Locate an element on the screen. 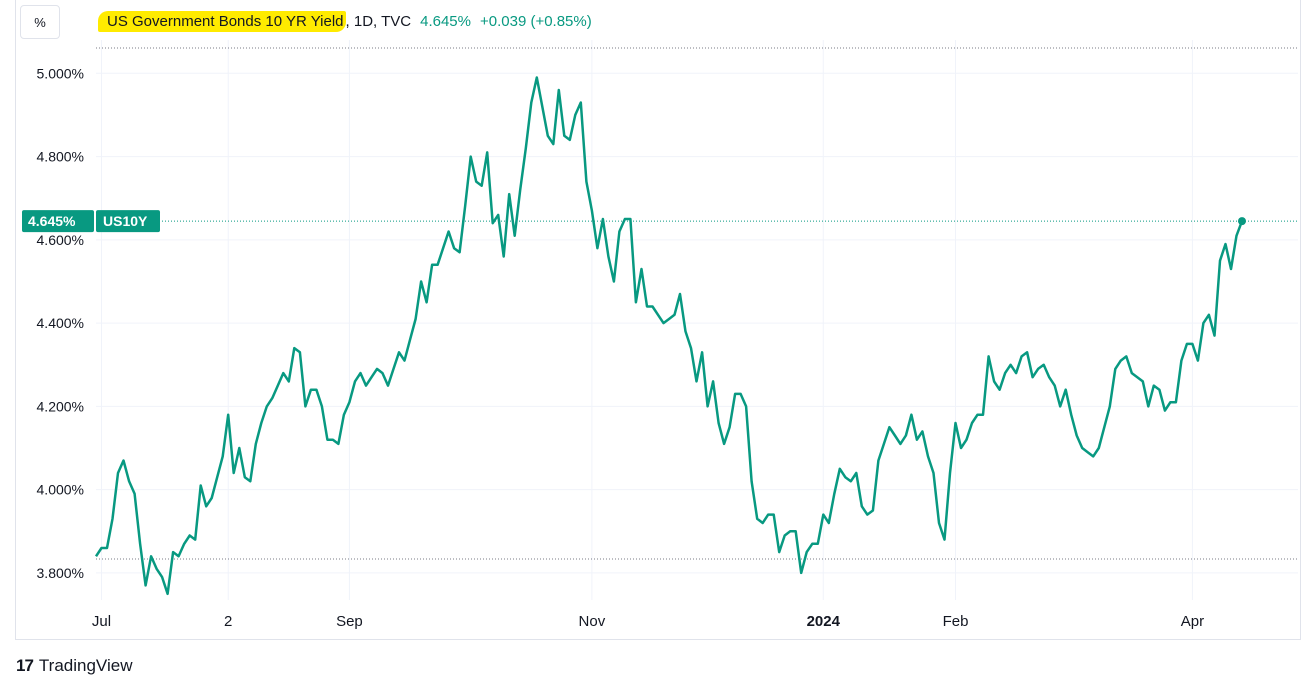  tradingview-logo: 17 TradingView is located at coordinates (74, 666).